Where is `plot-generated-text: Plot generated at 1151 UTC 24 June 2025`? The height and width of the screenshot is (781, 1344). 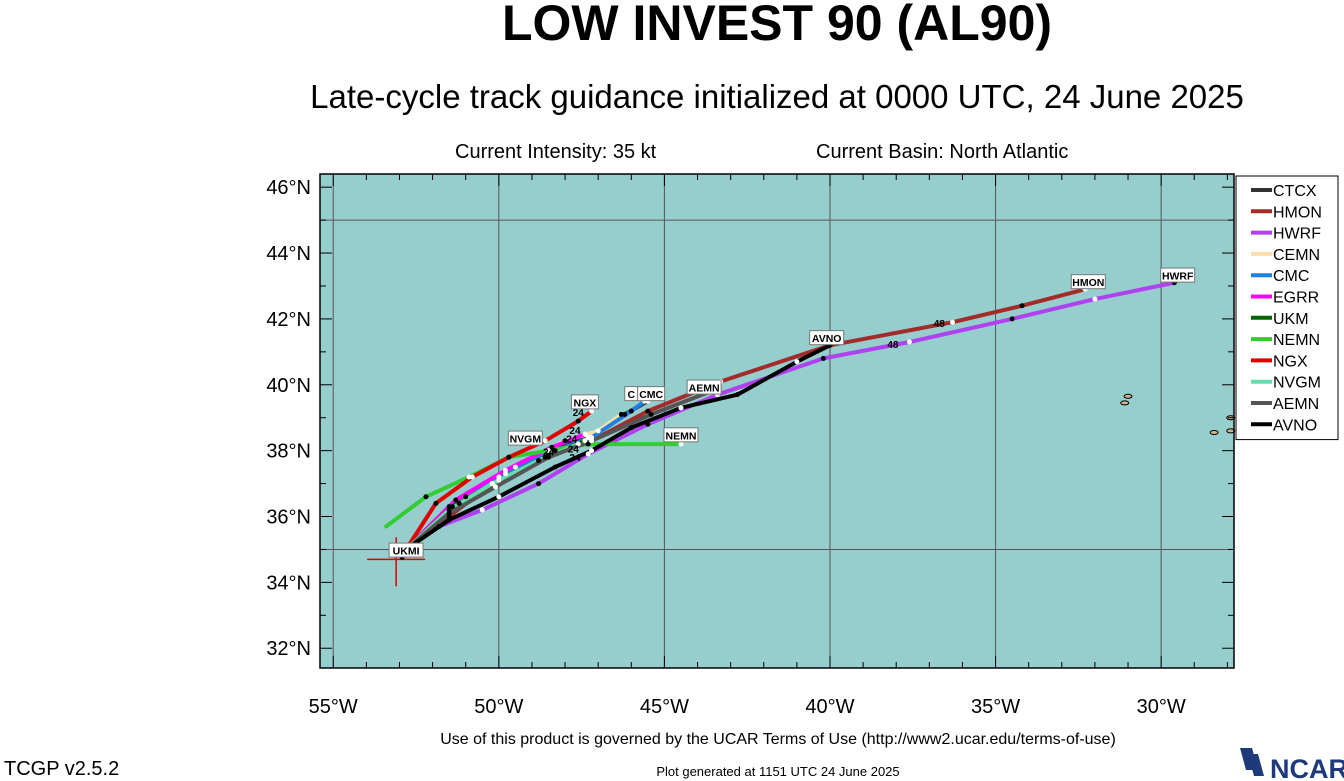 plot-generated-text: Plot generated at 1151 UTC 24 June 2025 is located at coordinates (778, 771).